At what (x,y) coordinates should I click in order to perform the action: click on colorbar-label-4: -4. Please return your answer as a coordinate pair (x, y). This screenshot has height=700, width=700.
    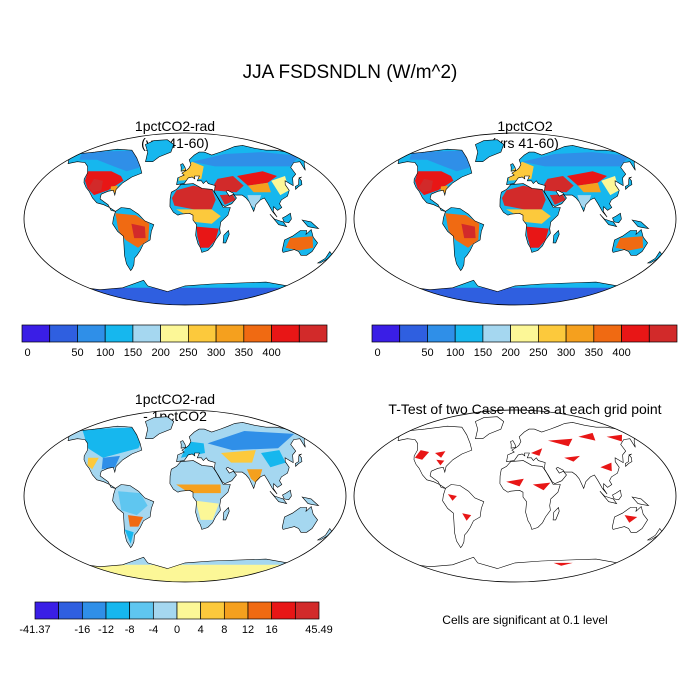
    Looking at the image, I should click on (153, 630).